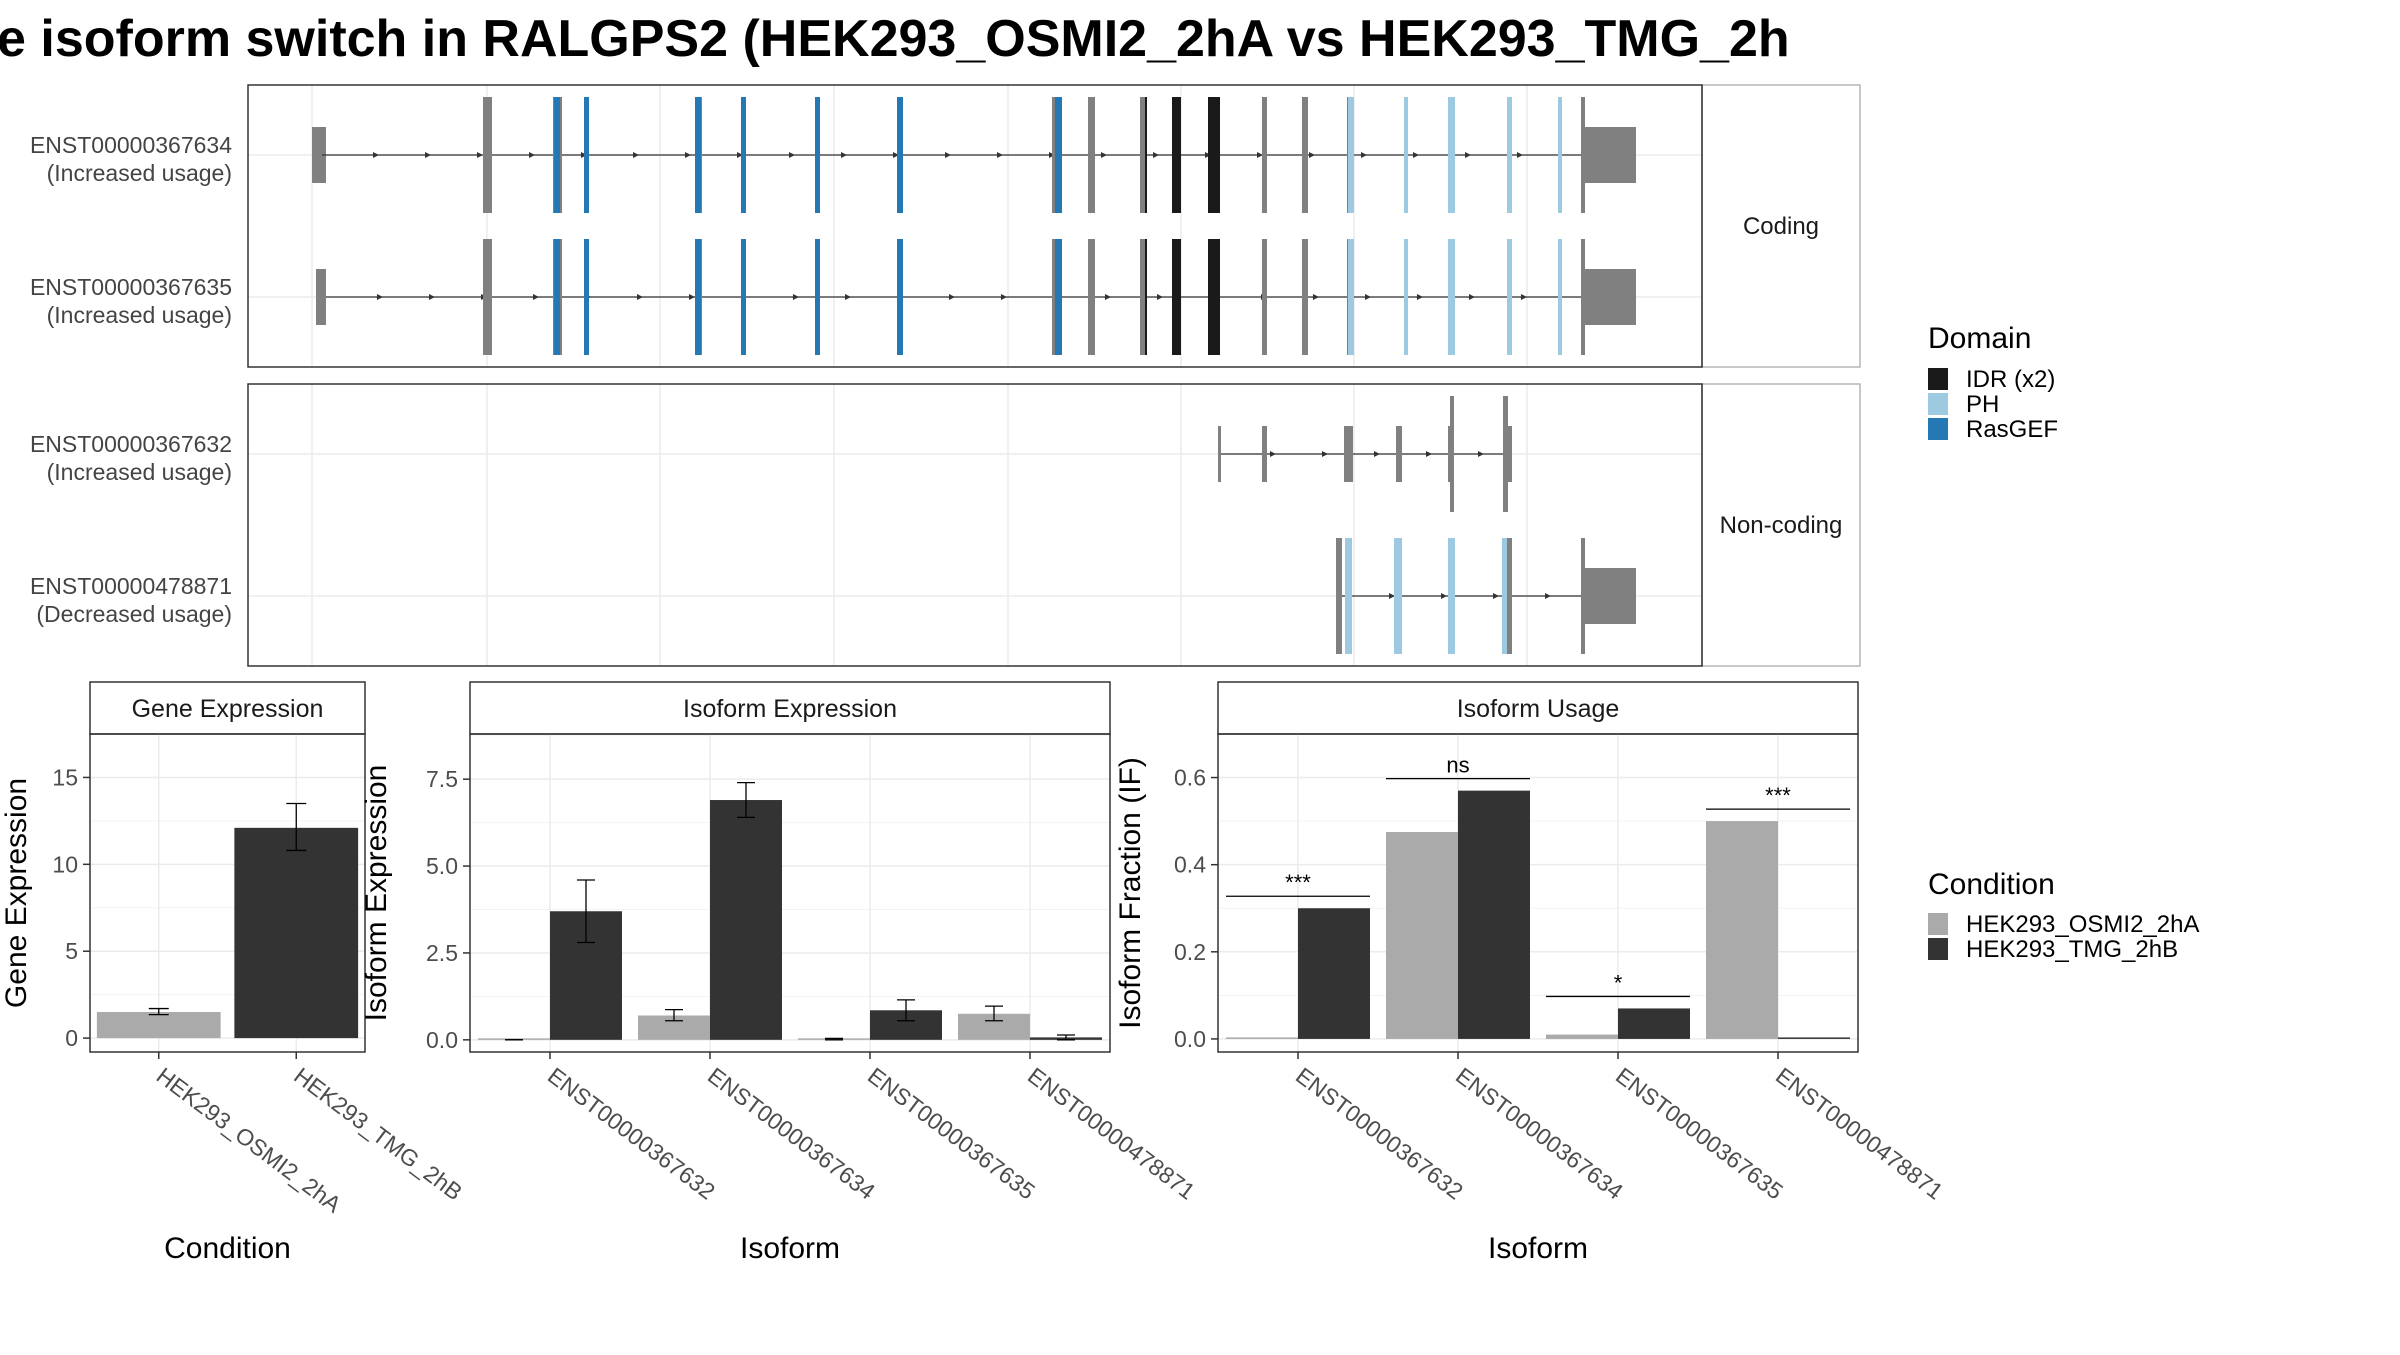 This screenshot has width=2400, height=1355. I want to click on y-tick-label: 0, so click(71, 1038).